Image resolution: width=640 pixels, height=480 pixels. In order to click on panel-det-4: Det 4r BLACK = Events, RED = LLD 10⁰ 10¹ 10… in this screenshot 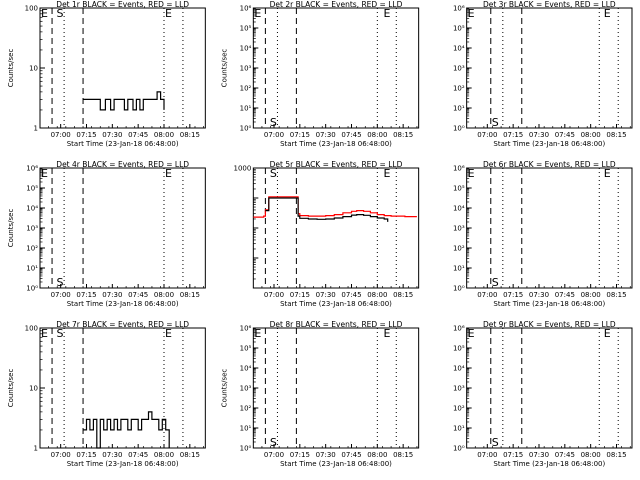, I will do `click(106, 234)`.